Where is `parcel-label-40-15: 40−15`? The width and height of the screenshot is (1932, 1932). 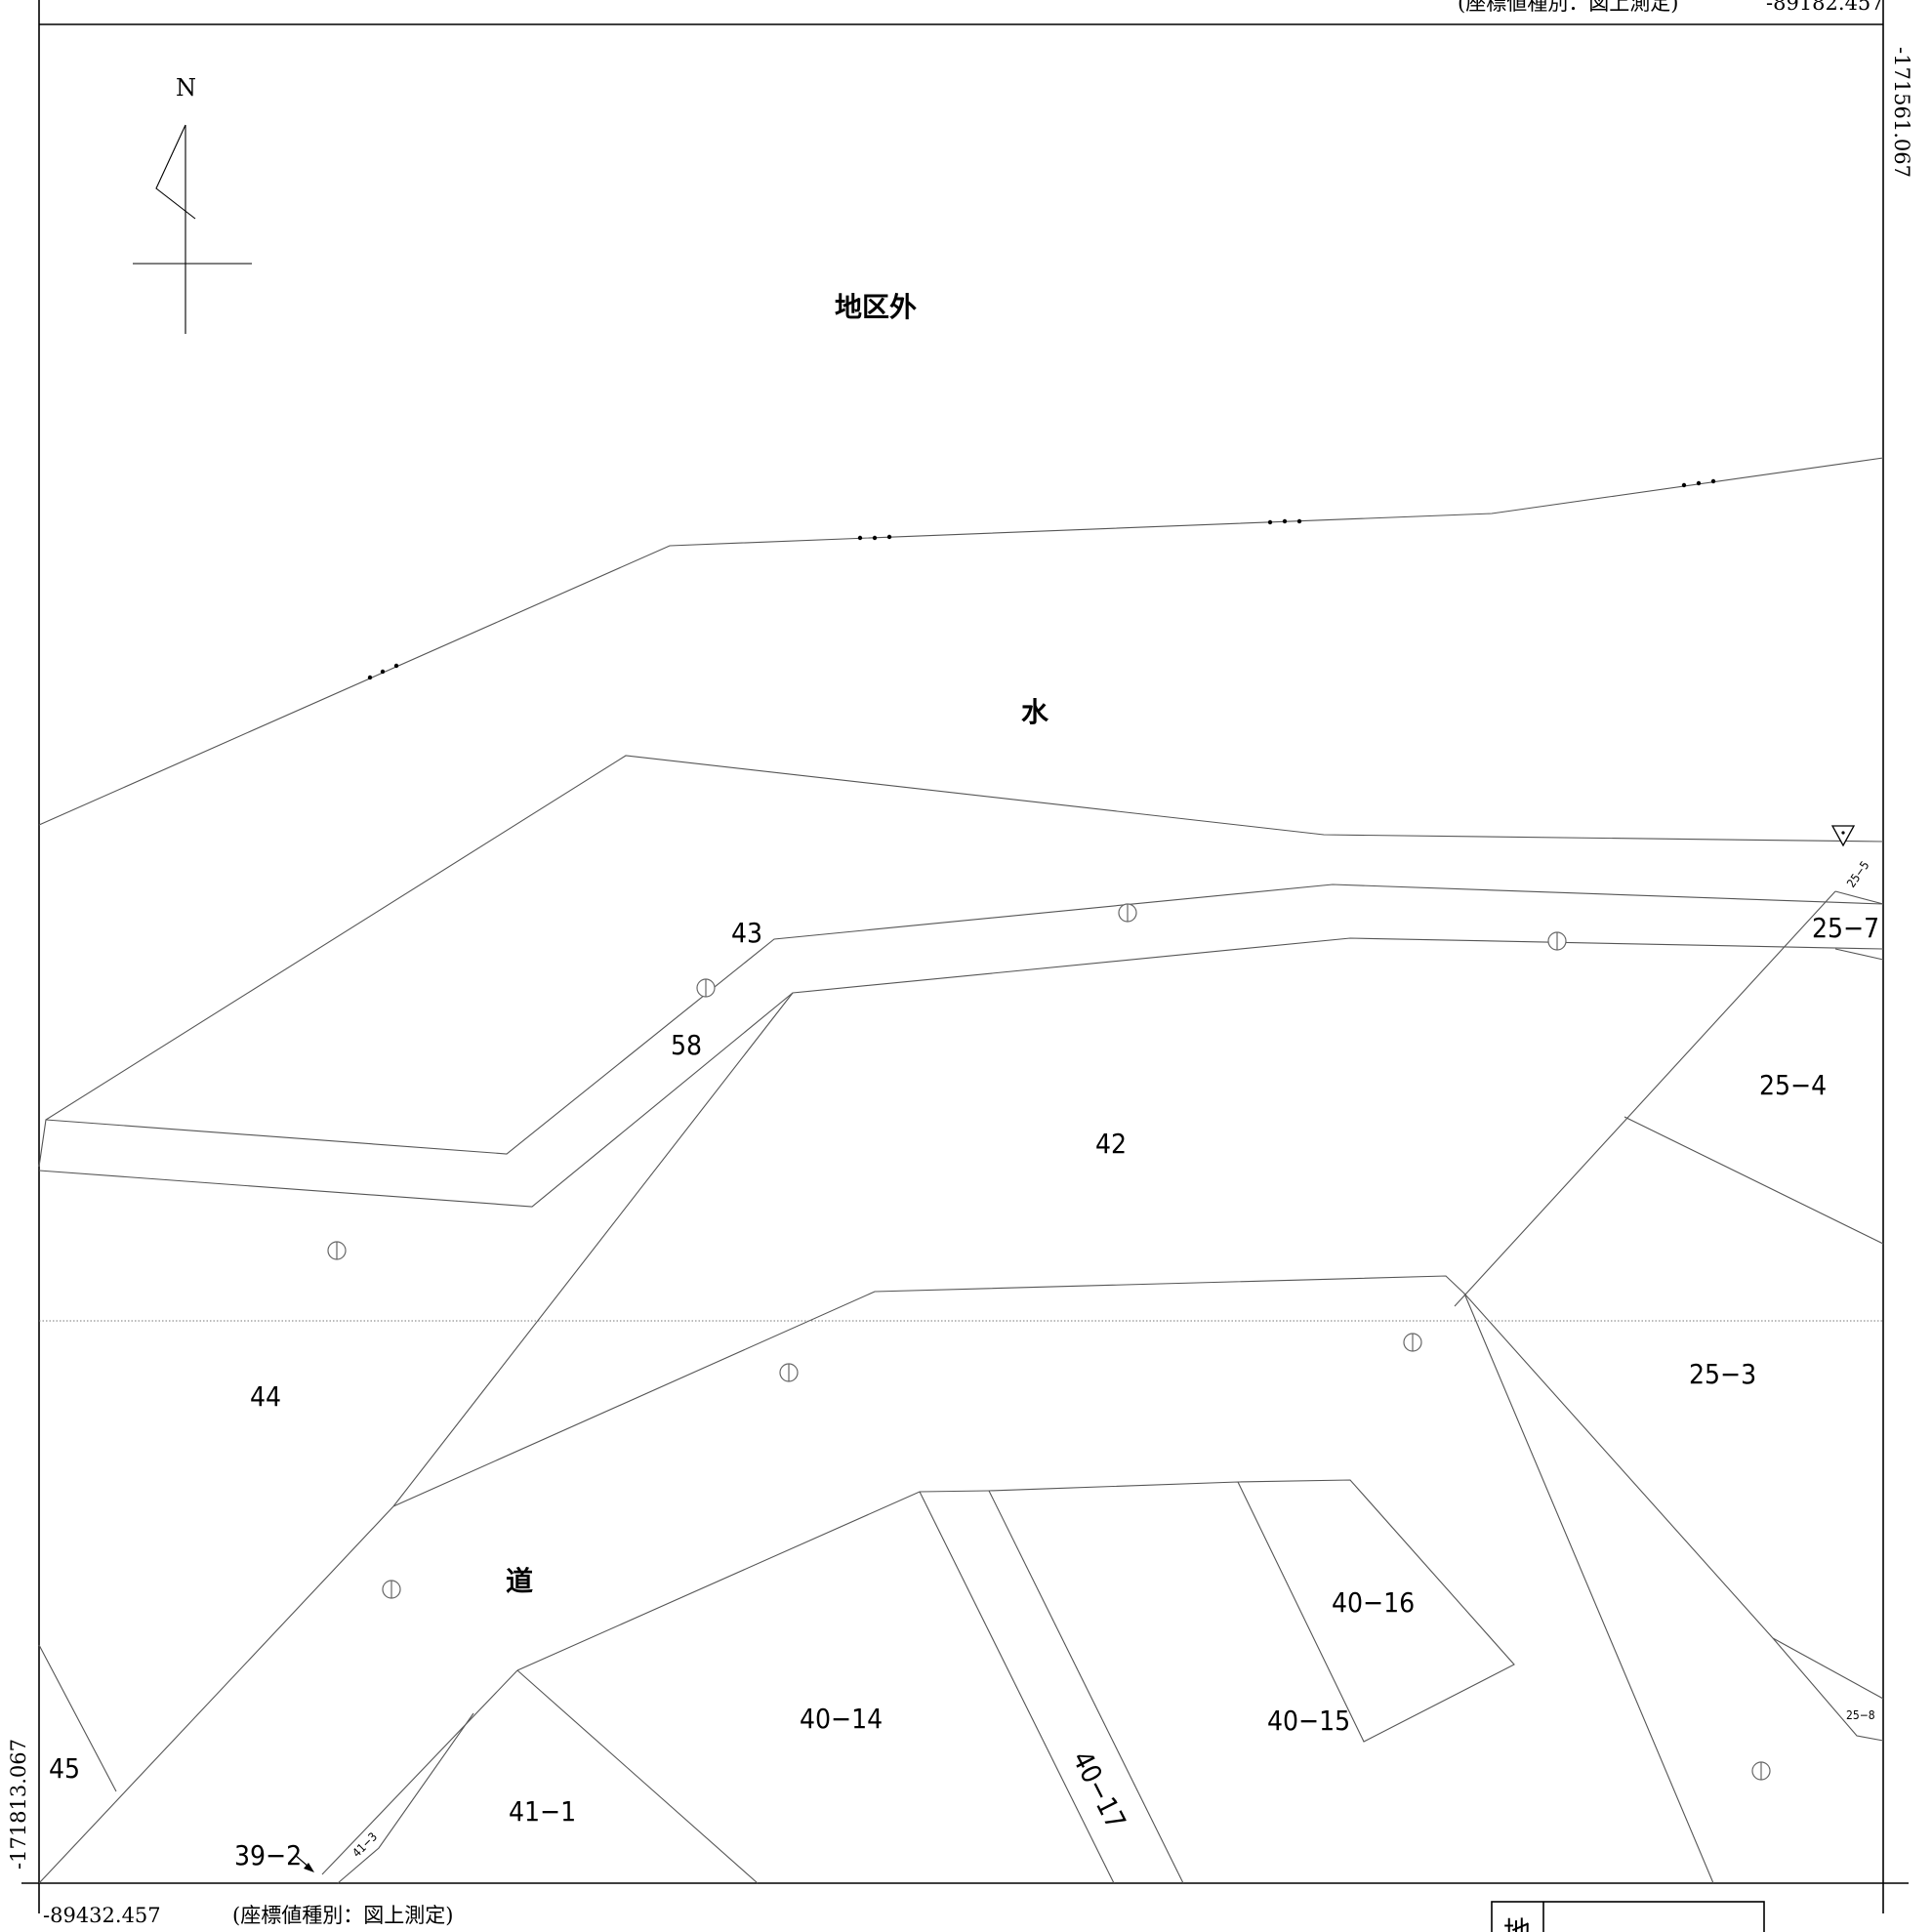 parcel-label-40-15: 40−15 is located at coordinates (1308, 1721).